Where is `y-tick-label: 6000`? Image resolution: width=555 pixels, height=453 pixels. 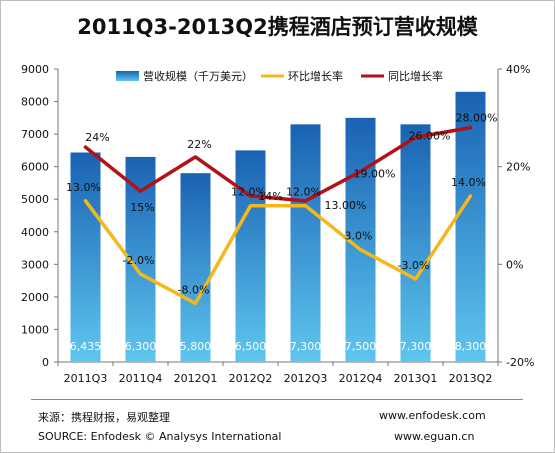
y-tick-label: 6000 is located at coordinates (35, 167).